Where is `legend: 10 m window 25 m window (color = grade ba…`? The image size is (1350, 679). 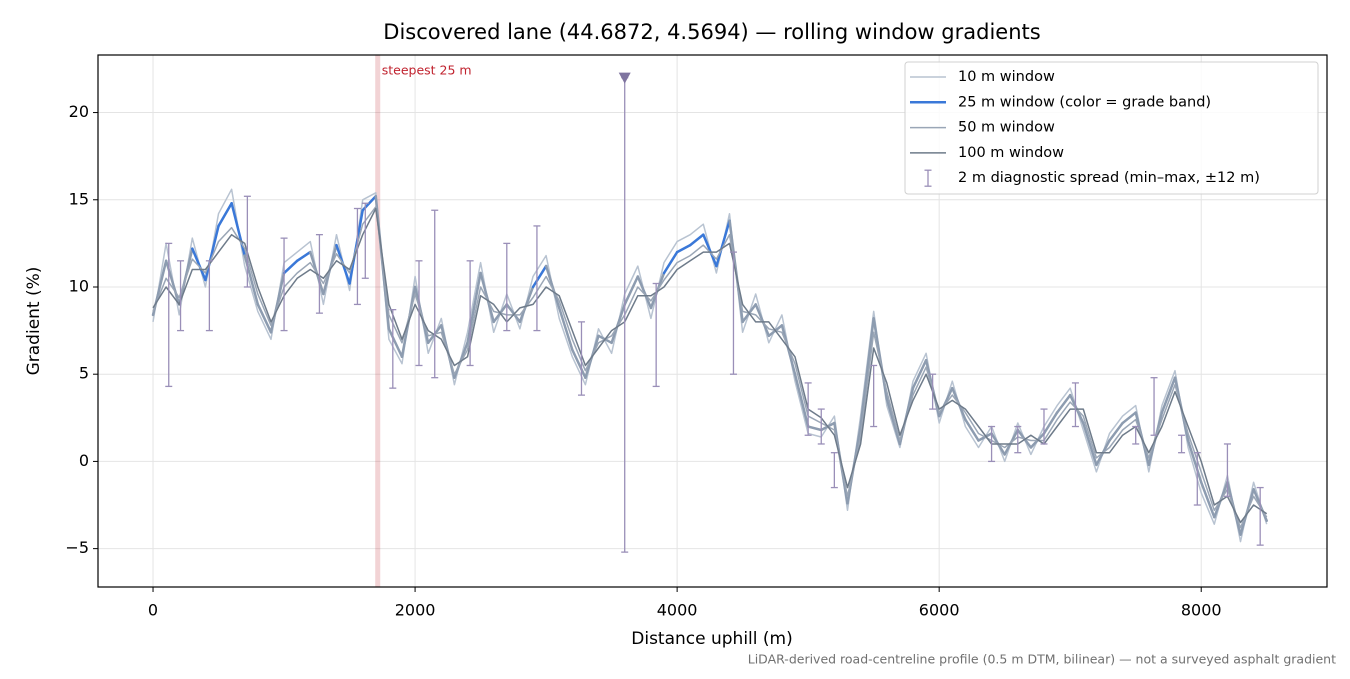
legend: 10 m window 25 m window (color = grade ba… is located at coordinates (1111, 128).